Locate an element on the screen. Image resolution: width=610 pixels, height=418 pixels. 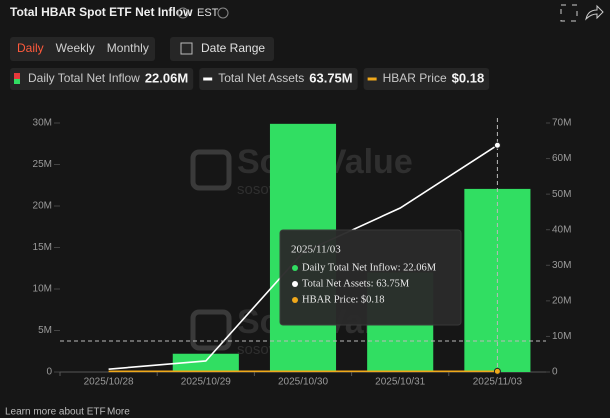
x-tick-label: 2025/10/30 is located at coordinates (303, 382).